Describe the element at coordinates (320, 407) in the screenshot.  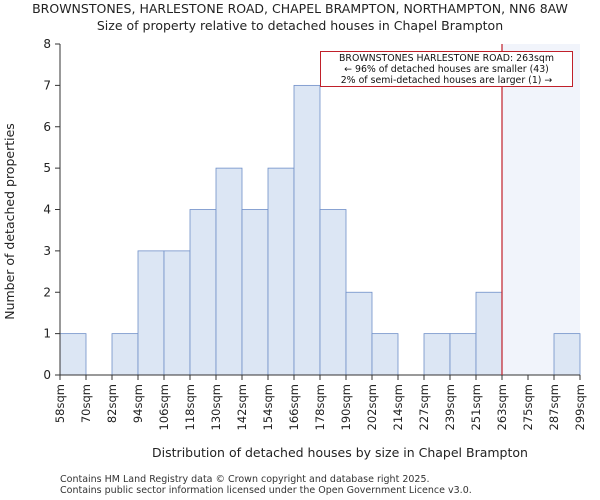
I see `x-tick-label: 178sqm` at that location.